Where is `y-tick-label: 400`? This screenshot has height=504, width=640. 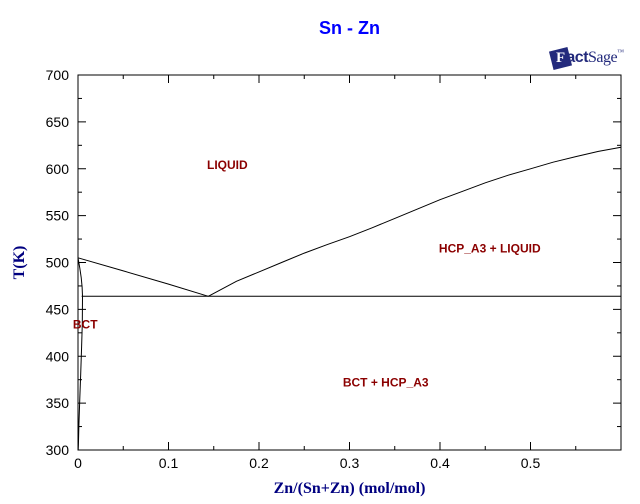 y-tick-label: 400 is located at coordinates (58, 356).